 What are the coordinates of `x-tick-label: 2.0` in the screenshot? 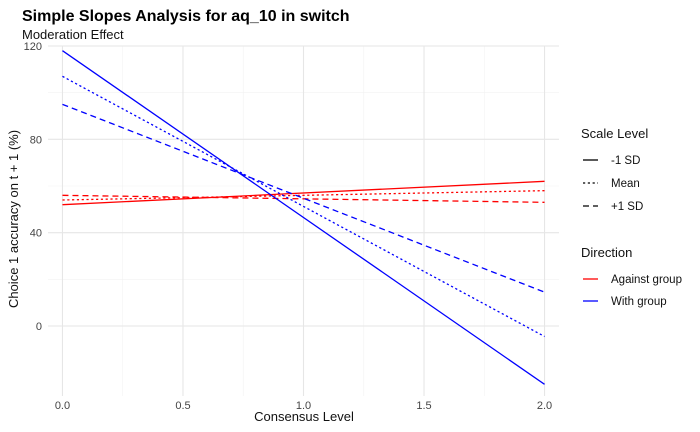 It's located at (544, 406).